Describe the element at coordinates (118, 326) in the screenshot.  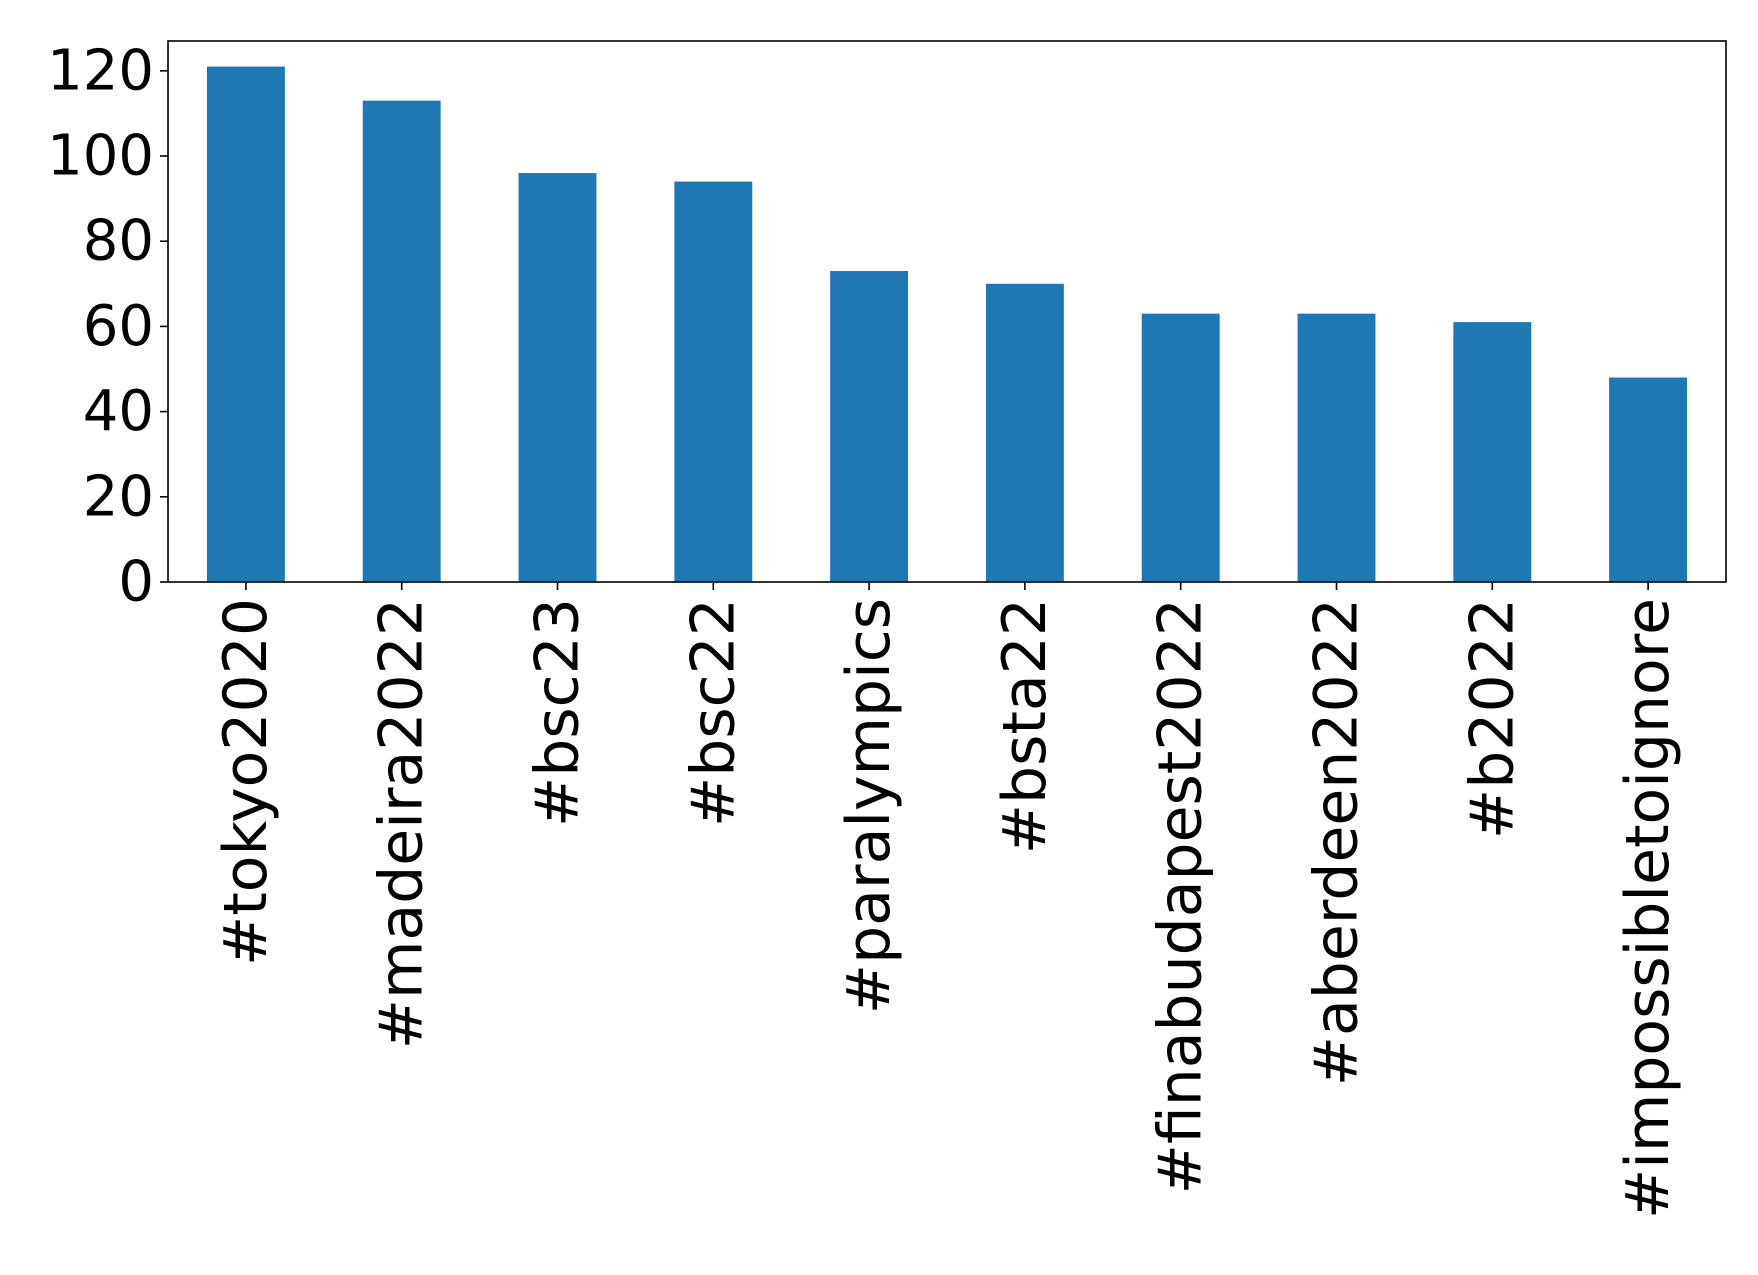
I see `y-tick-label: 60` at that location.